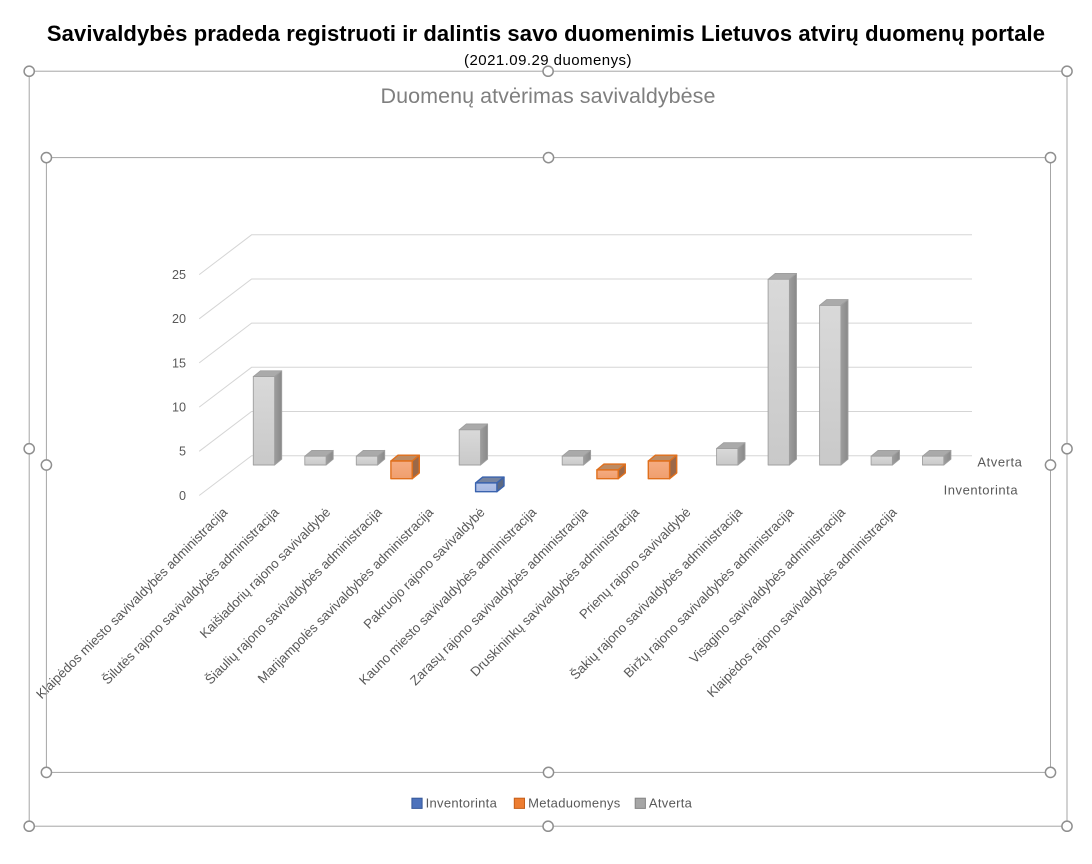  Describe the element at coordinates (548, 60) in the screenshot. I see `svg-text: (2021.09.29 duomenys)` at that location.